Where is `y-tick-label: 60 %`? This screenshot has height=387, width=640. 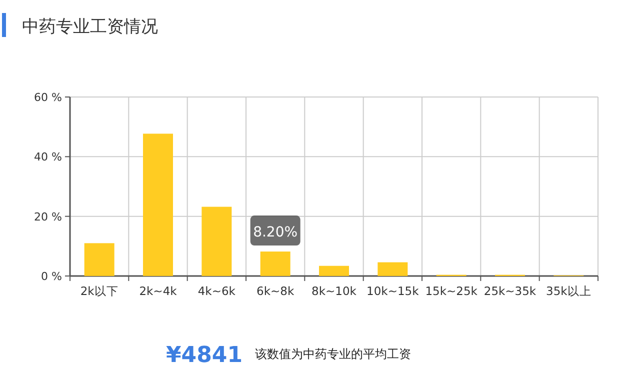
y-tick-label: 60 % is located at coordinates (48, 97).